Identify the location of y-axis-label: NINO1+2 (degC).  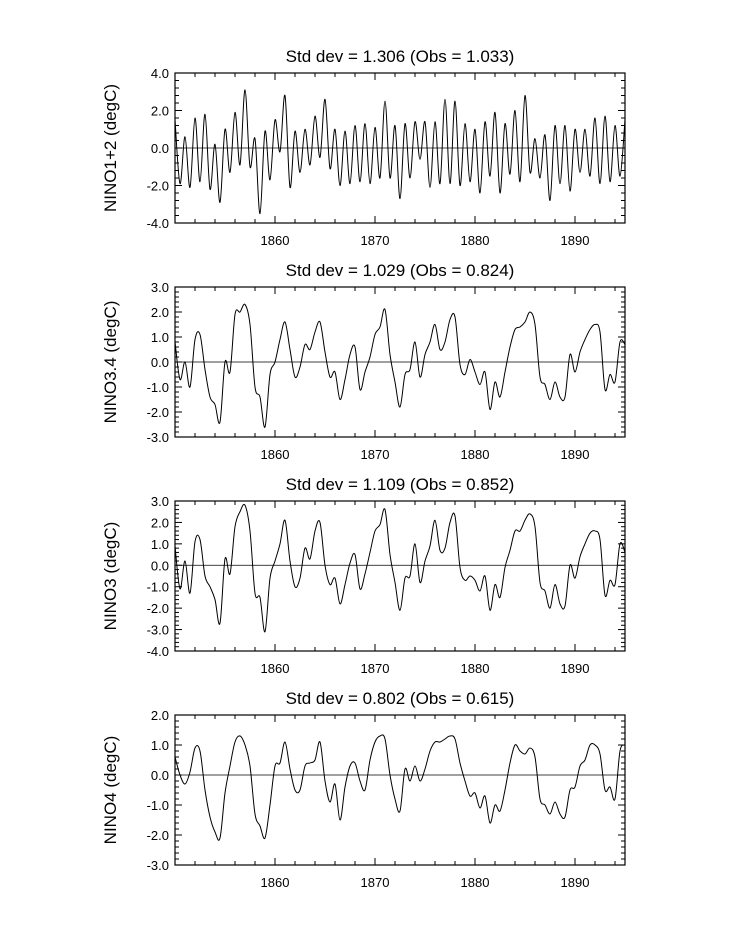
(110, 148).